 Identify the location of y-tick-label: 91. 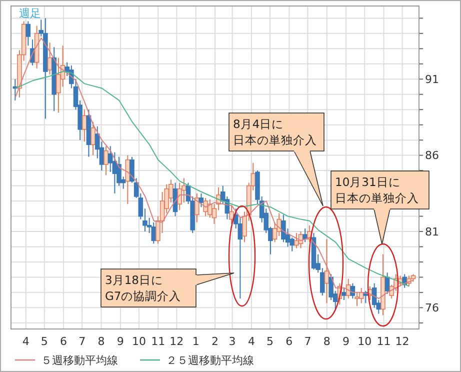
(432, 79).